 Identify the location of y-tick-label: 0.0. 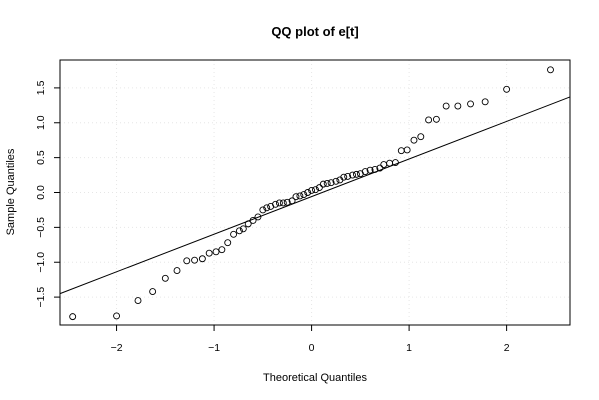
(41, 192).